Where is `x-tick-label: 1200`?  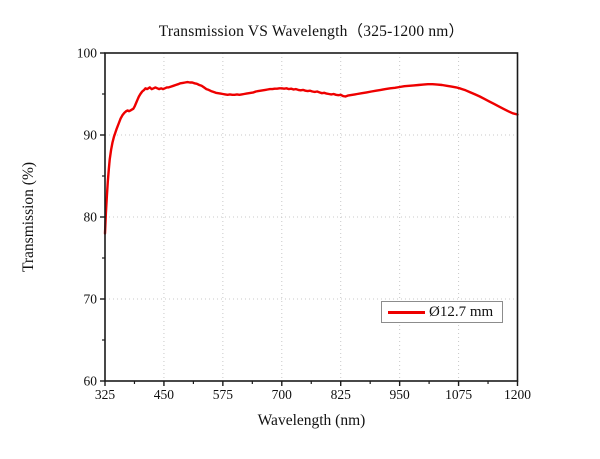
x-tick-label: 1200 is located at coordinates (517, 394).